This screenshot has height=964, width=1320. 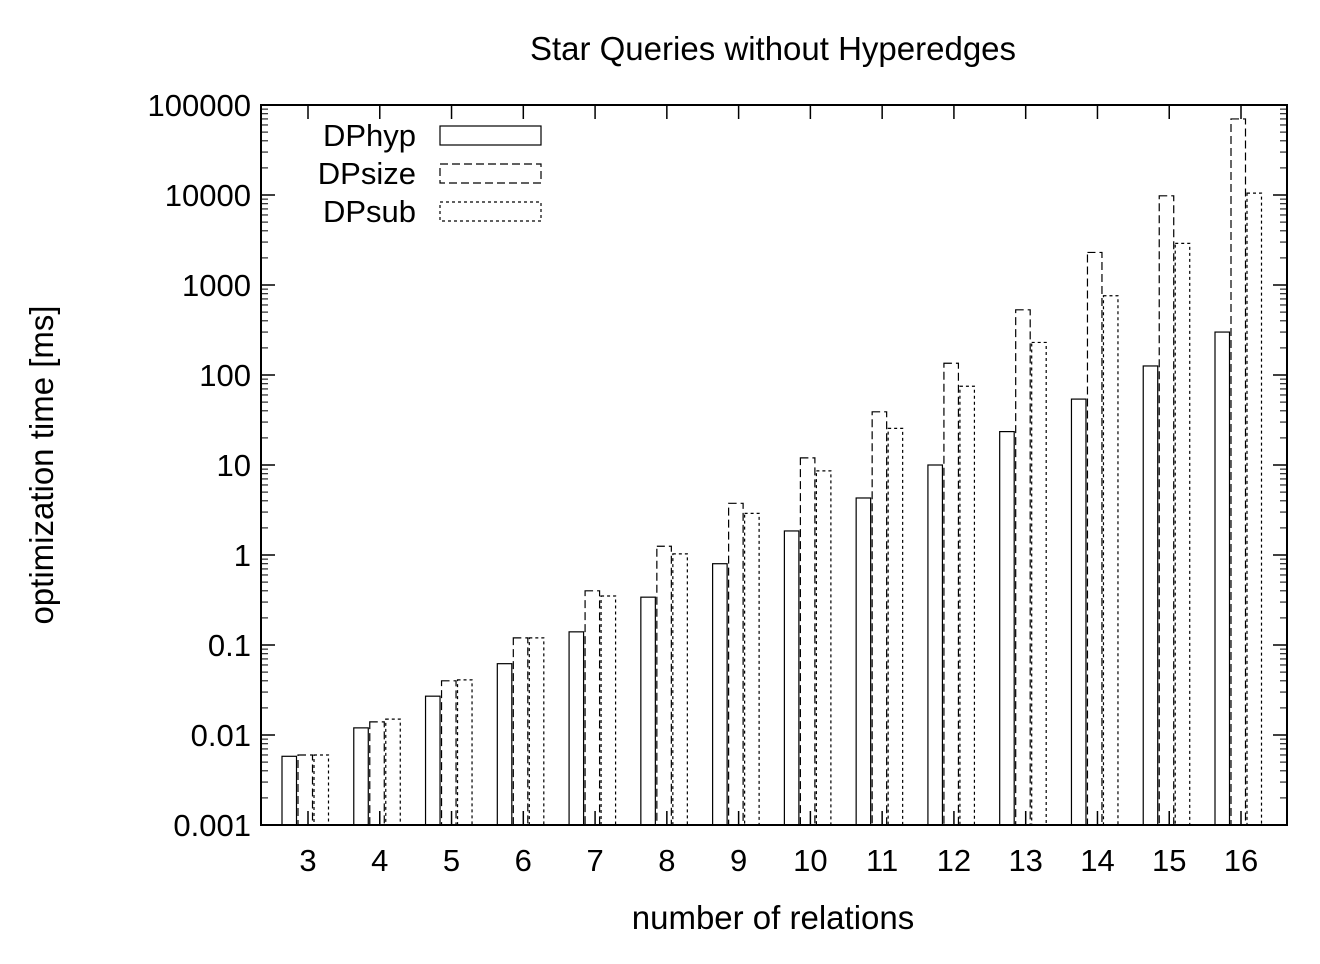 I want to click on legend-label-dpsize: DPsize, so click(x=367, y=173).